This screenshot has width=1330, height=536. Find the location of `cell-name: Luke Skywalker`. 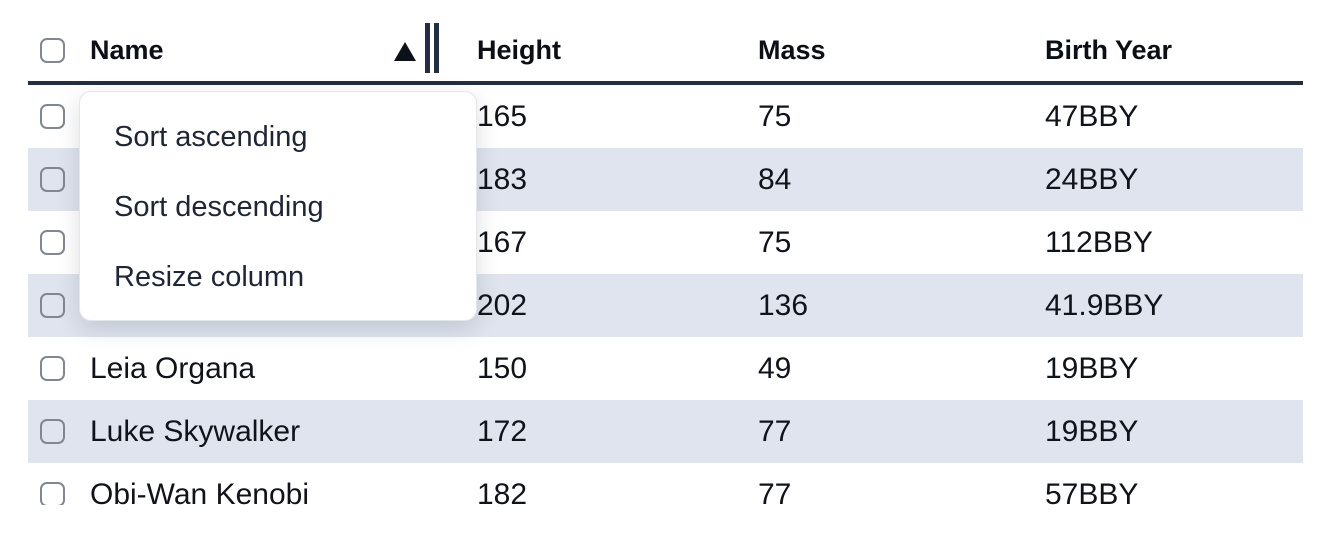

cell-name: Luke Skywalker is located at coordinates (195, 431).